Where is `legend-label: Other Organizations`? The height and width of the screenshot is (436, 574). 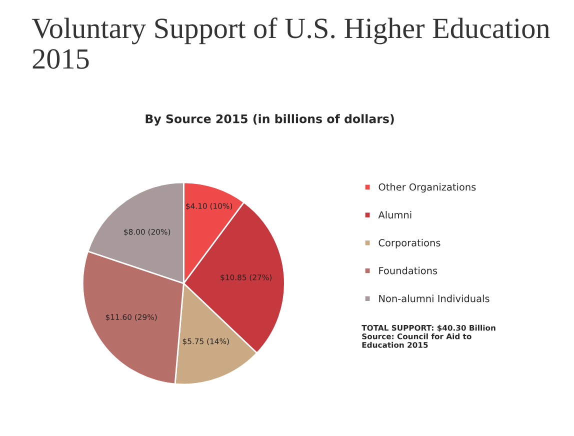
legend-label: Other Organizations is located at coordinates (427, 188).